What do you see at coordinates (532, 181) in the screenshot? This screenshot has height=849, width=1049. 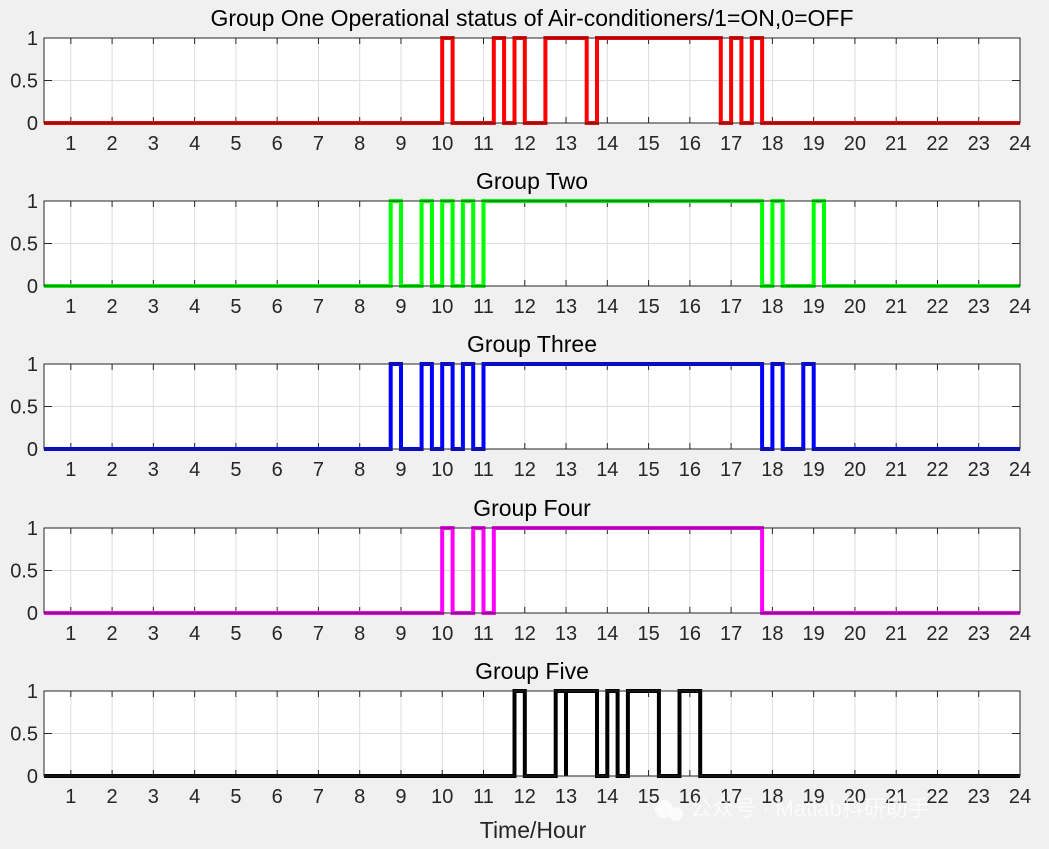 I see `subplot-title: Group Two` at bounding box center [532, 181].